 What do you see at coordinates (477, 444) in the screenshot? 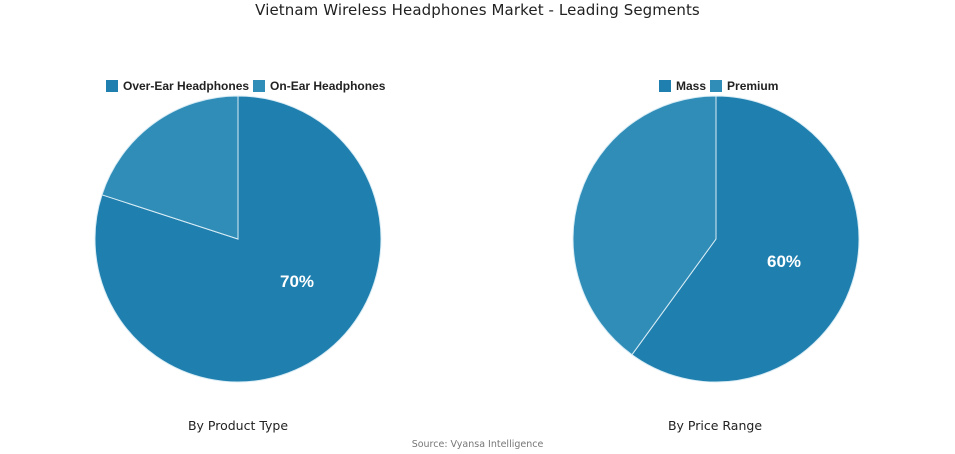
I see `source-note: Source: Vyansa Intelligence` at bounding box center [477, 444].